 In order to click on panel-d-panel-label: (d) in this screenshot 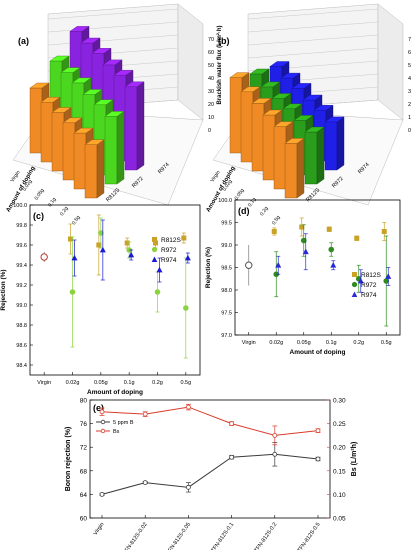, I will do `click(244, 211)`.